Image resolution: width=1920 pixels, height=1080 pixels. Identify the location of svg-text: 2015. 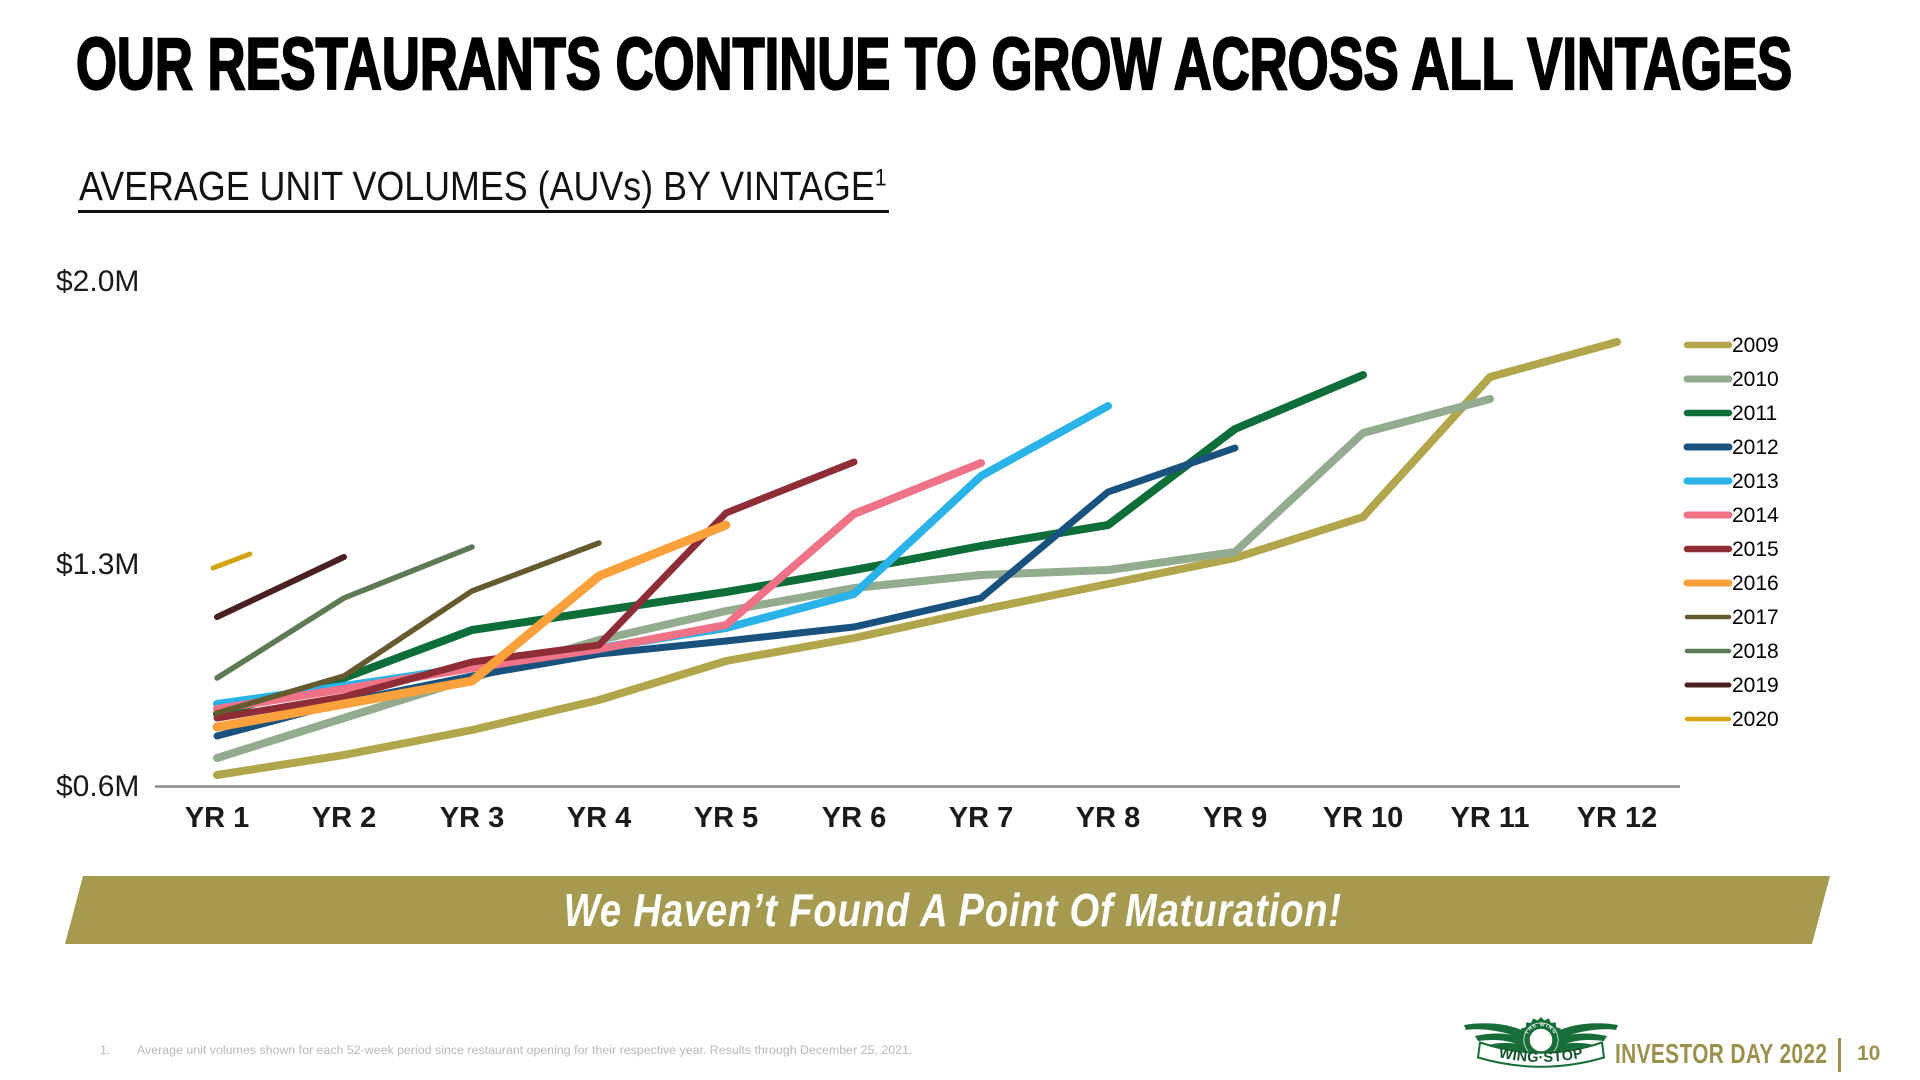
(1755, 549).